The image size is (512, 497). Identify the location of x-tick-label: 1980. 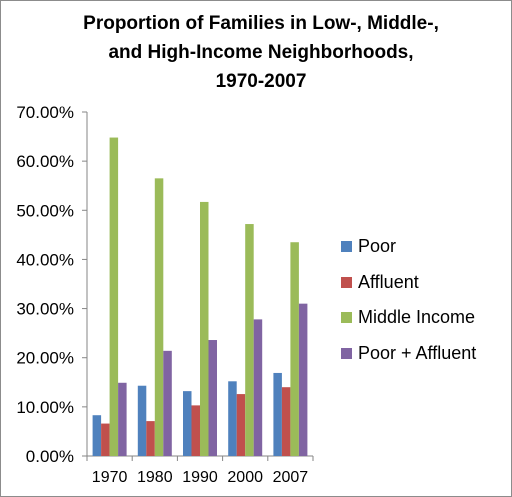
(155, 477).